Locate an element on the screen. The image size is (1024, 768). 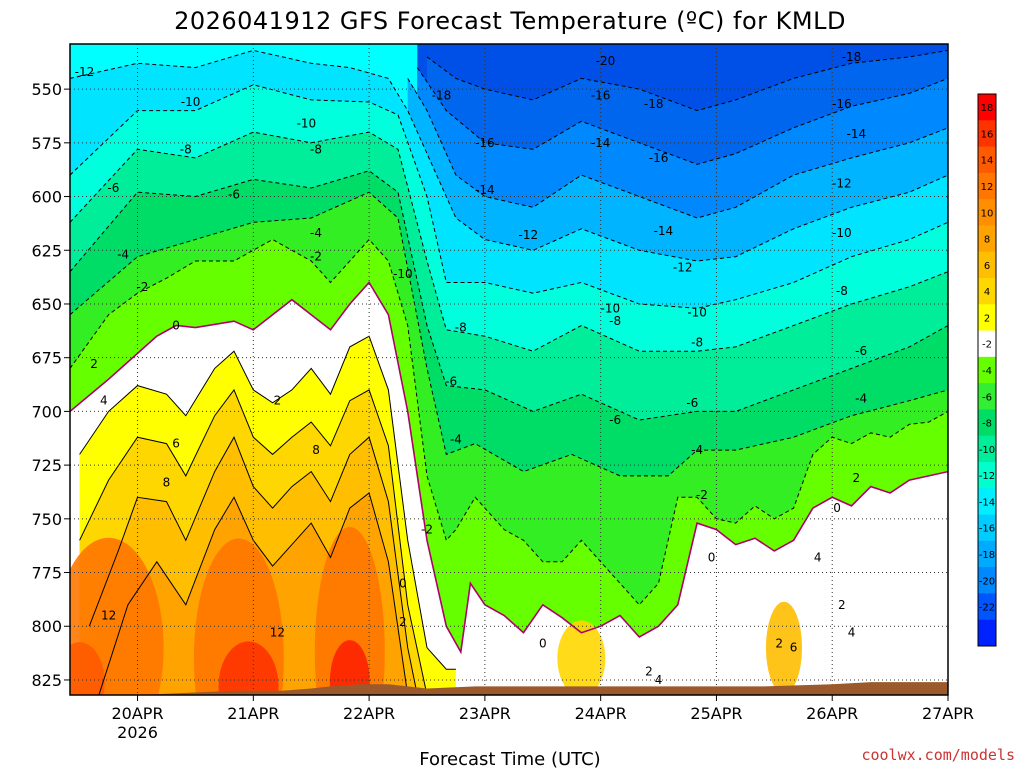
y-tick-label-750: 750 is located at coordinates (46, 519).